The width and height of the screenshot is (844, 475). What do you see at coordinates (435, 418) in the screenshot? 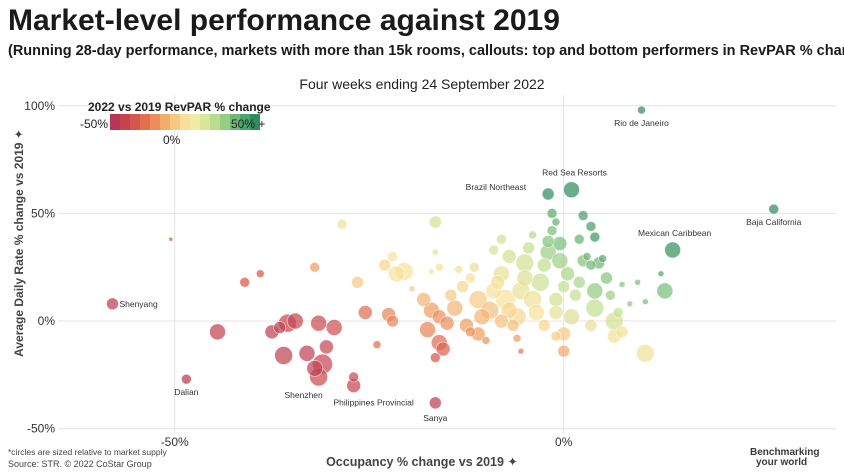
I see `callout-label: Sanya` at bounding box center [435, 418].